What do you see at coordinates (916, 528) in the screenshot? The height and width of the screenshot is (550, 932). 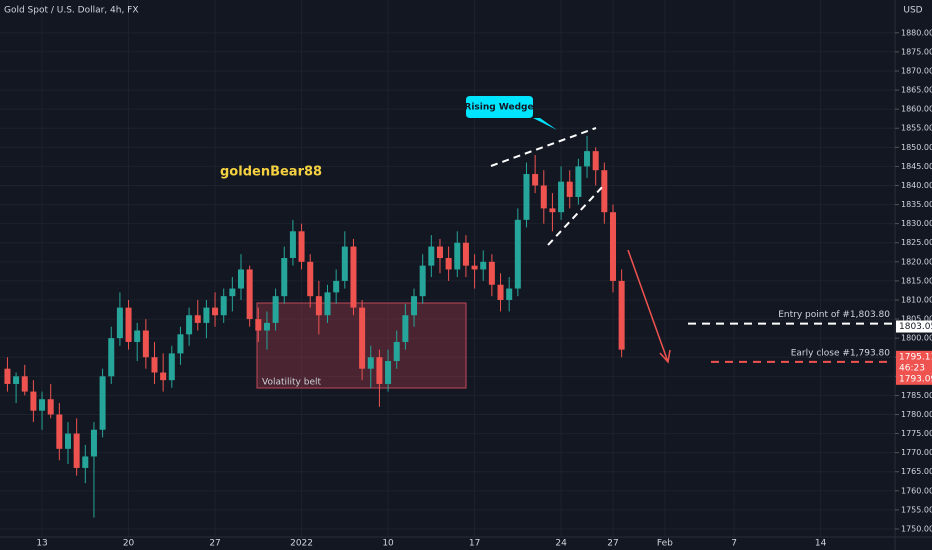 I see `y-tick-label: 1750.00` at bounding box center [916, 528].